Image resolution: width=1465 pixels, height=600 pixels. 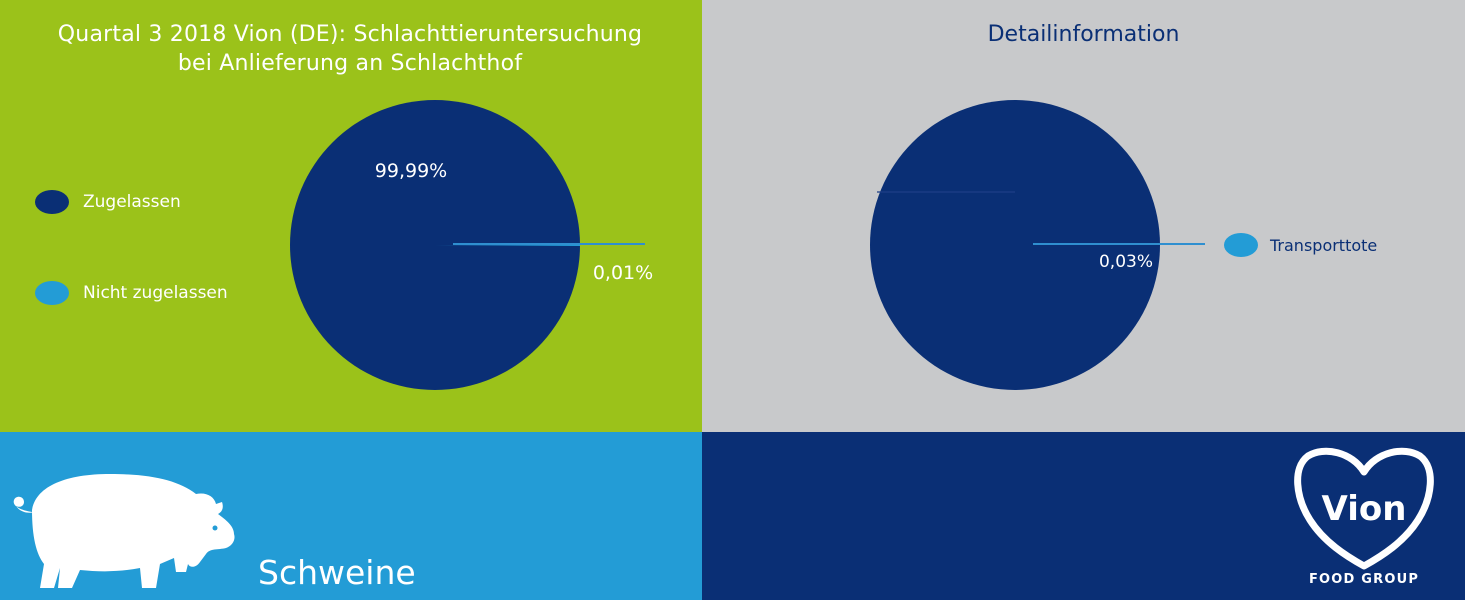 What do you see at coordinates (52, 202) in the screenshot?
I see `legend-swatch-zugelassen` at bounding box center [52, 202].